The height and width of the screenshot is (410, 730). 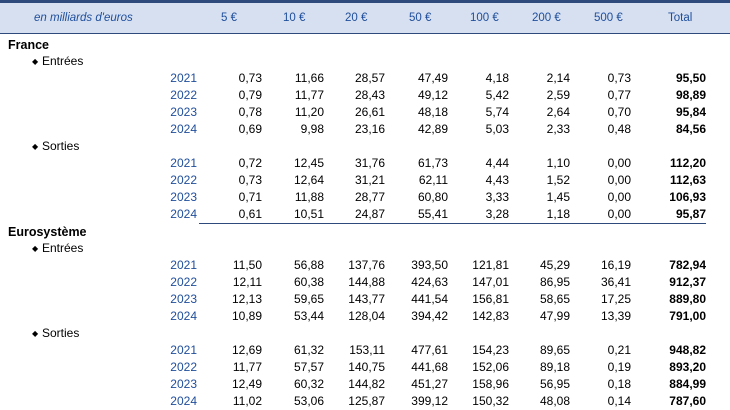 I want to click on cell-val-500: 13,39, so click(x=615, y=316).